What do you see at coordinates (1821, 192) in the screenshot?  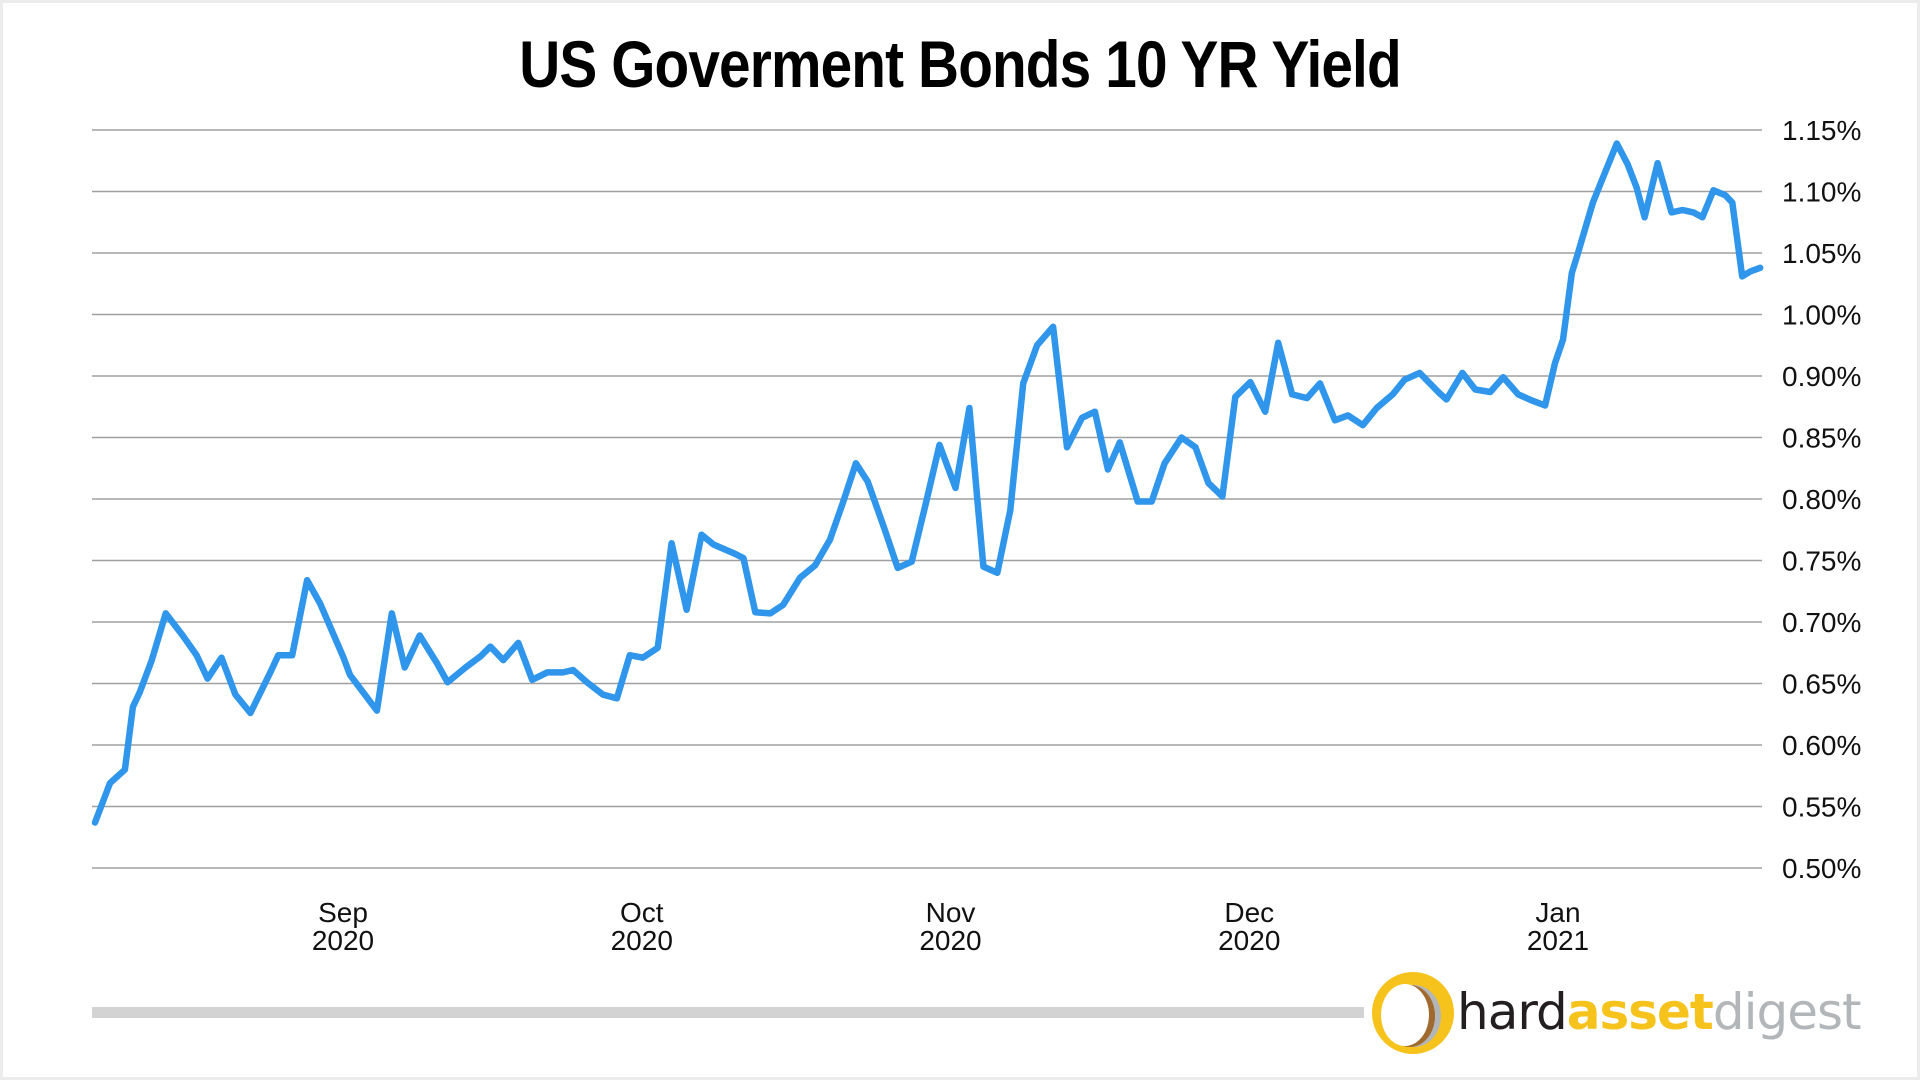 I see `y-tick-label: 1.10%` at bounding box center [1821, 192].